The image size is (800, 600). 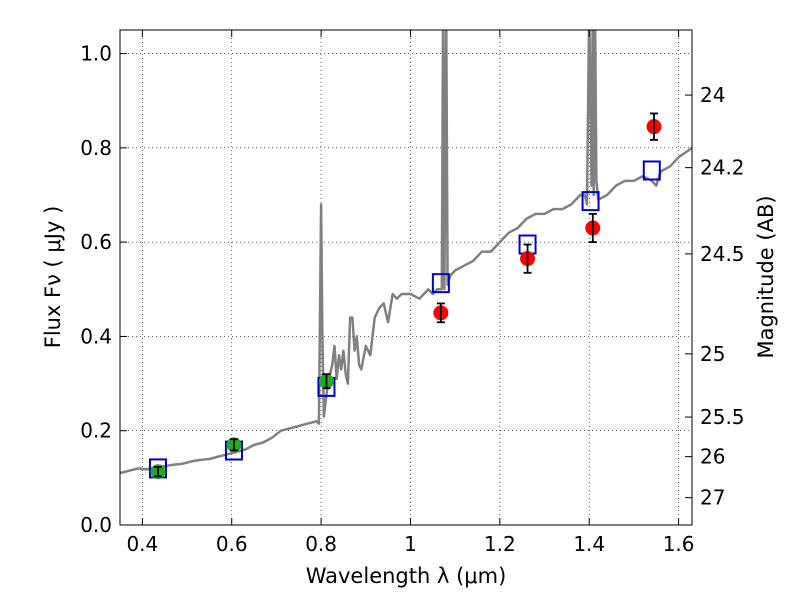 I want to click on x-tick-label: 1.6, so click(x=679, y=544).